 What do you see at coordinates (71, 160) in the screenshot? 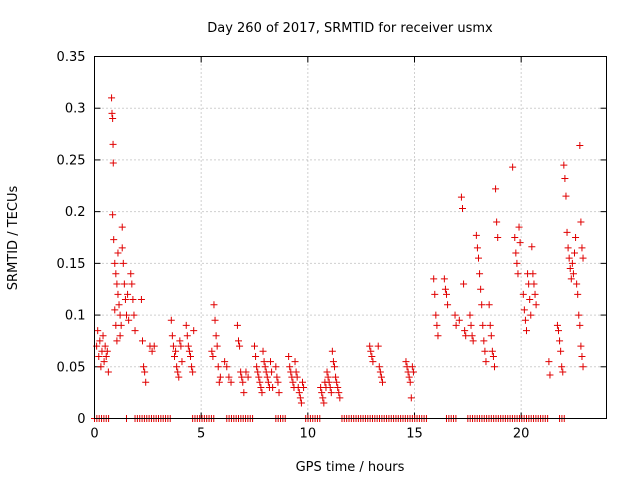
I see `y-tick-label: 0.25` at bounding box center [71, 160].